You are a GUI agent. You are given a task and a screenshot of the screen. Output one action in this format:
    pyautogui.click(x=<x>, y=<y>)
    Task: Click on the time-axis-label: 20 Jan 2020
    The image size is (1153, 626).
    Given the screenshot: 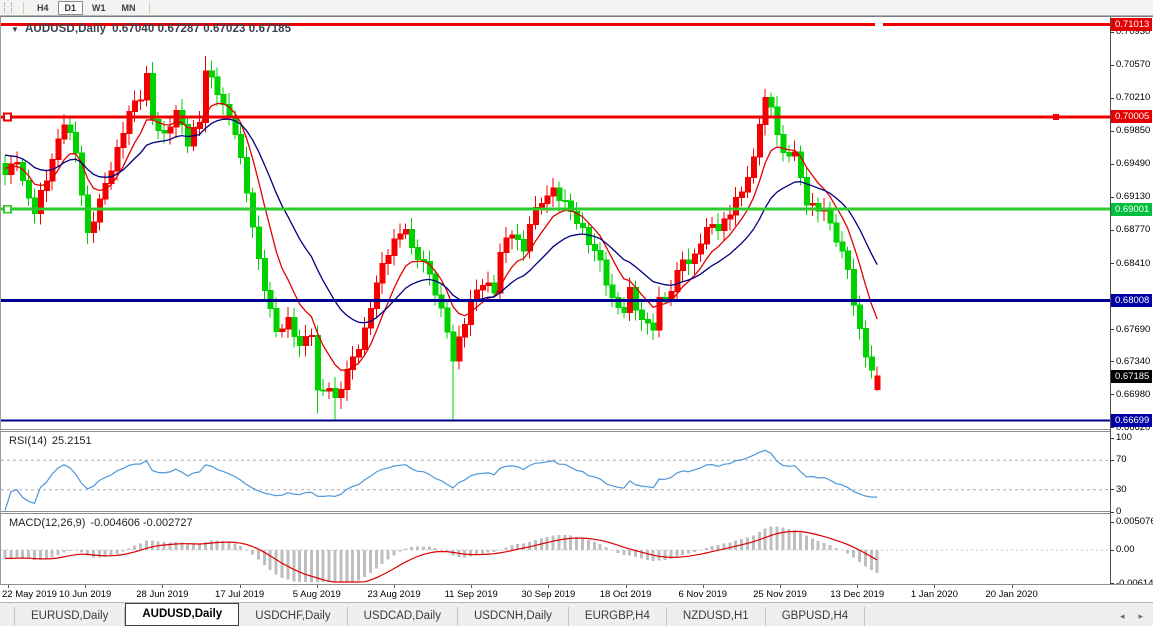 What is the action you would take?
    pyautogui.click(x=1011, y=594)
    